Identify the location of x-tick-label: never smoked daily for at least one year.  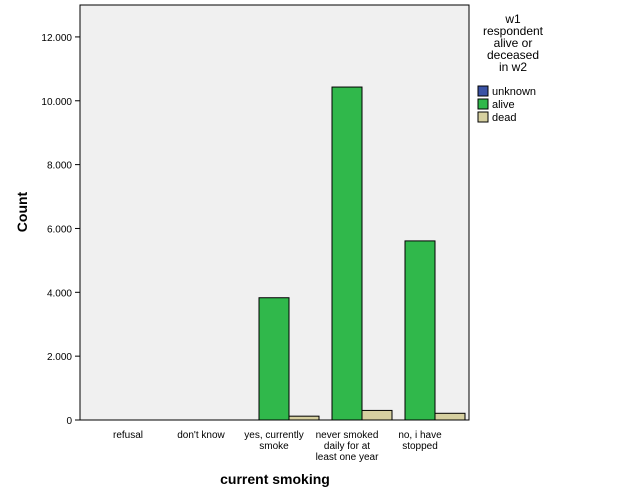
(347, 446).